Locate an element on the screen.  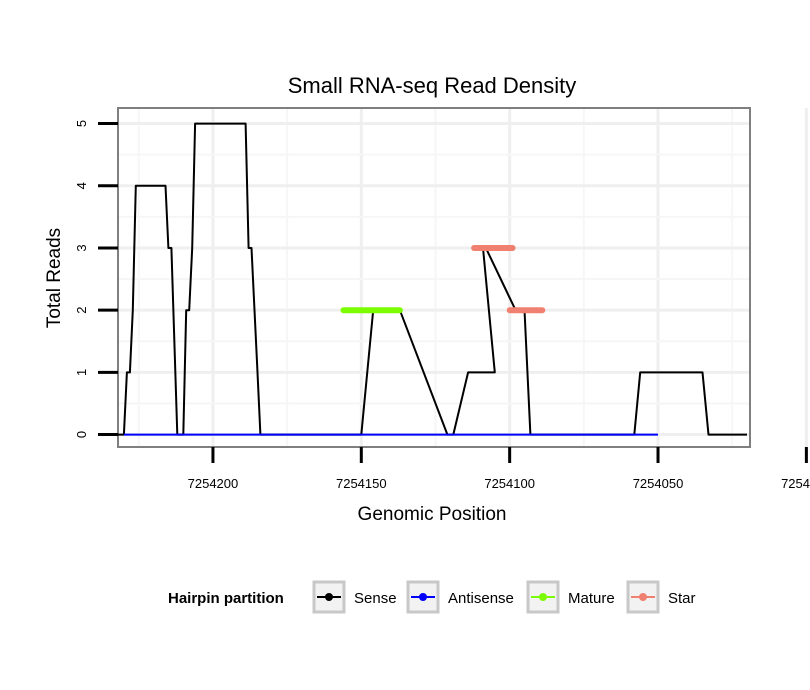
x-tick-label: 7254100 is located at coordinates (509, 483).